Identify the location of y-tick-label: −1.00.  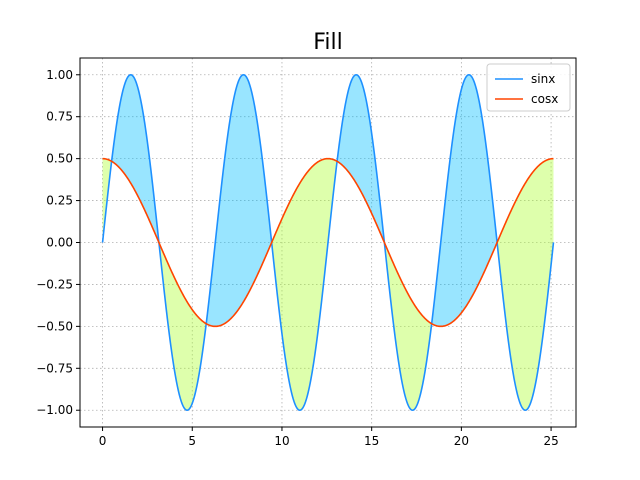
(54, 410).